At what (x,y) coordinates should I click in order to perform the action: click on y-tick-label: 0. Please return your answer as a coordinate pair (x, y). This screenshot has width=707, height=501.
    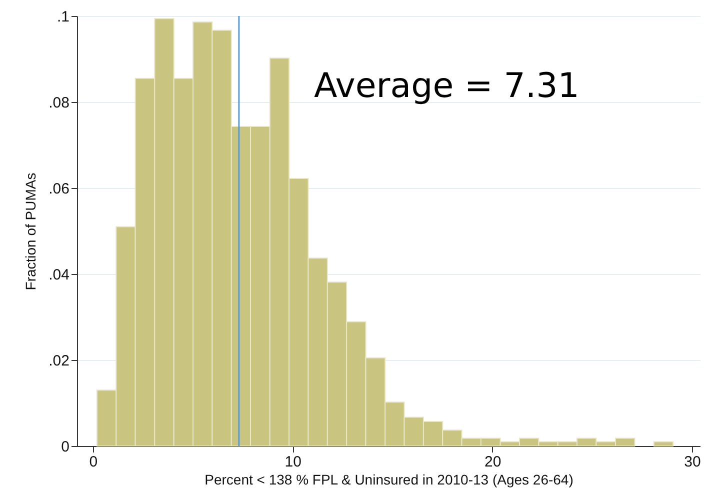
    Looking at the image, I should click on (65, 447).